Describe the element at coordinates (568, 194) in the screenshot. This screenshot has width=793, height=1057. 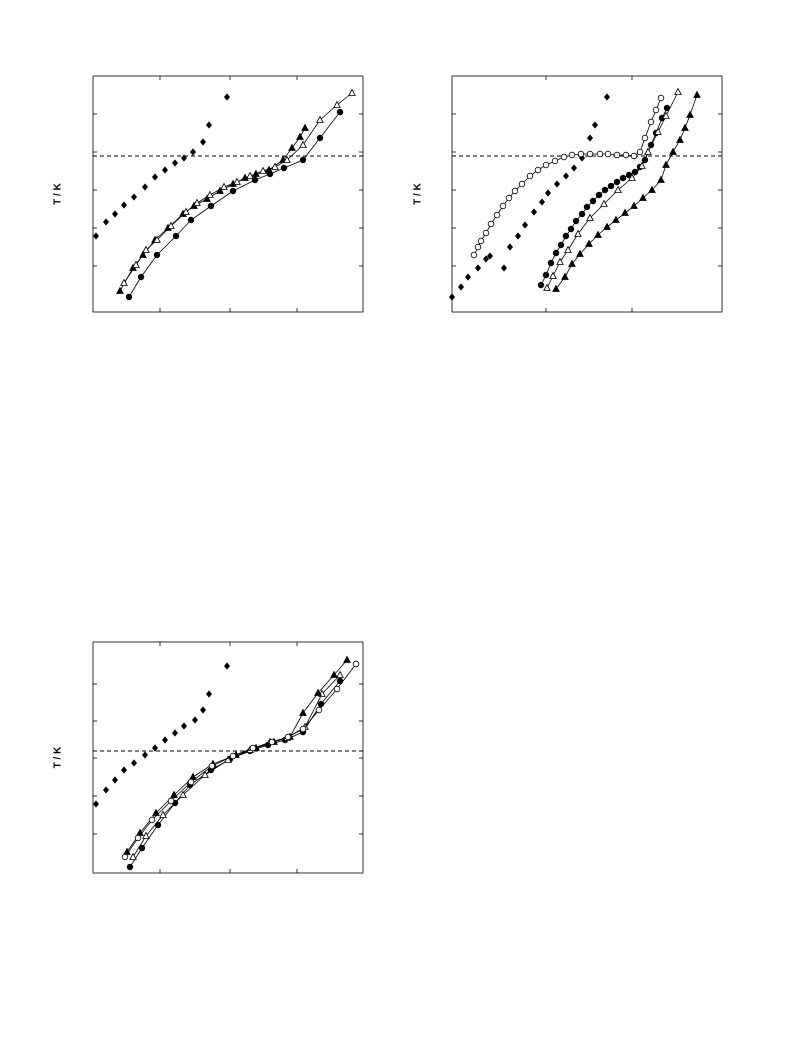
I see `plot: T / K` at that location.